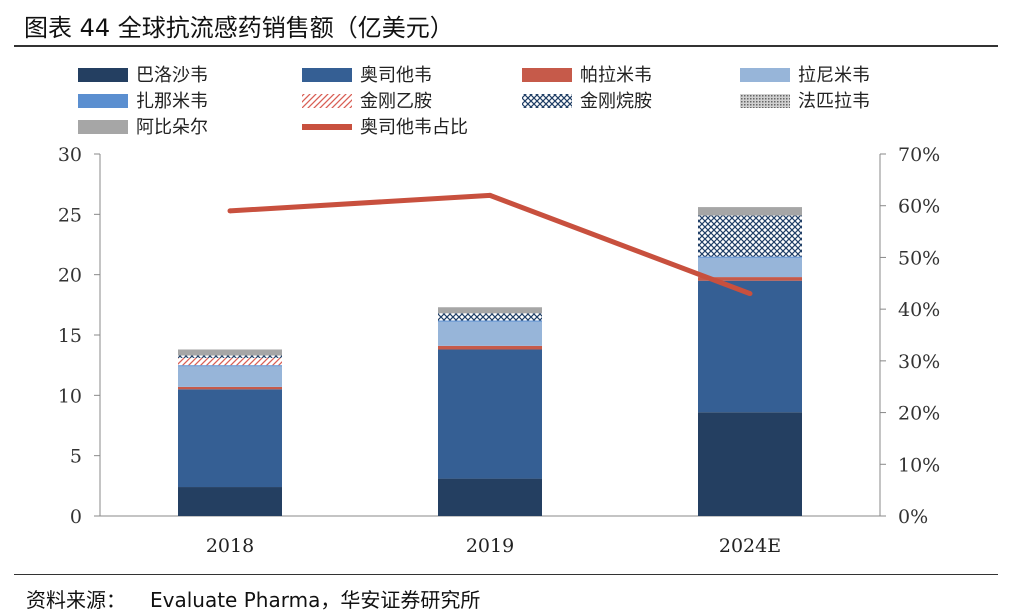  Describe the element at coordinates (750, 211) in the screenshot. I see `bar-segment-arbidol-2024E` at that location.